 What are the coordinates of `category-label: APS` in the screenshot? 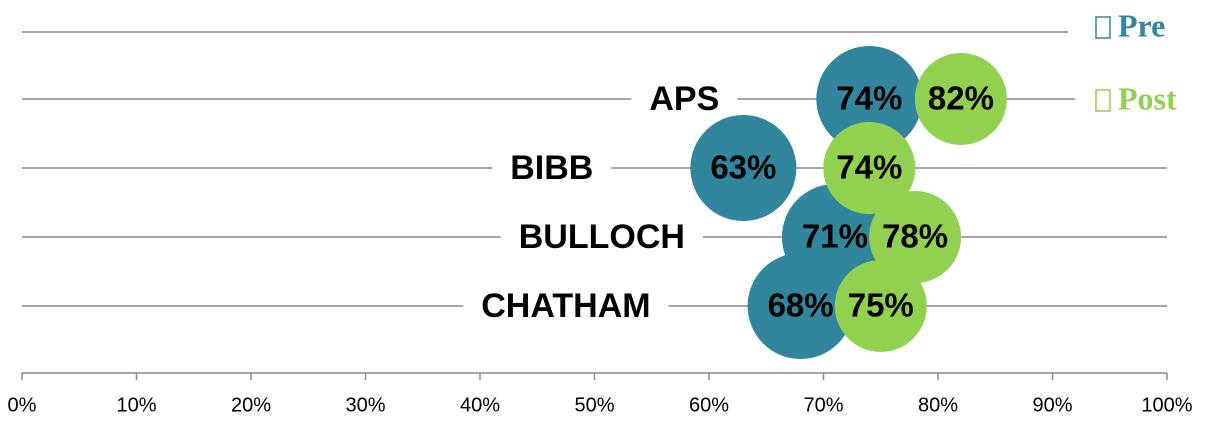 It's located at (684, 99).